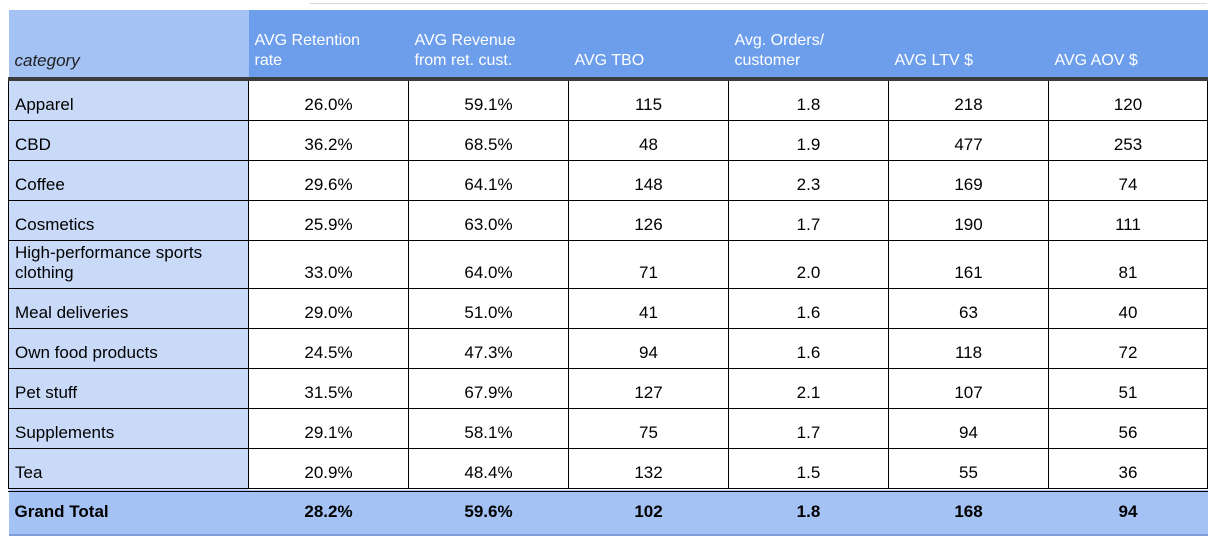 The image size is (1215, 536). What do you see at coordinates (1128, 180) in the screenshot?
I see `value-cell: 74` at bounding box center [1128, 180].